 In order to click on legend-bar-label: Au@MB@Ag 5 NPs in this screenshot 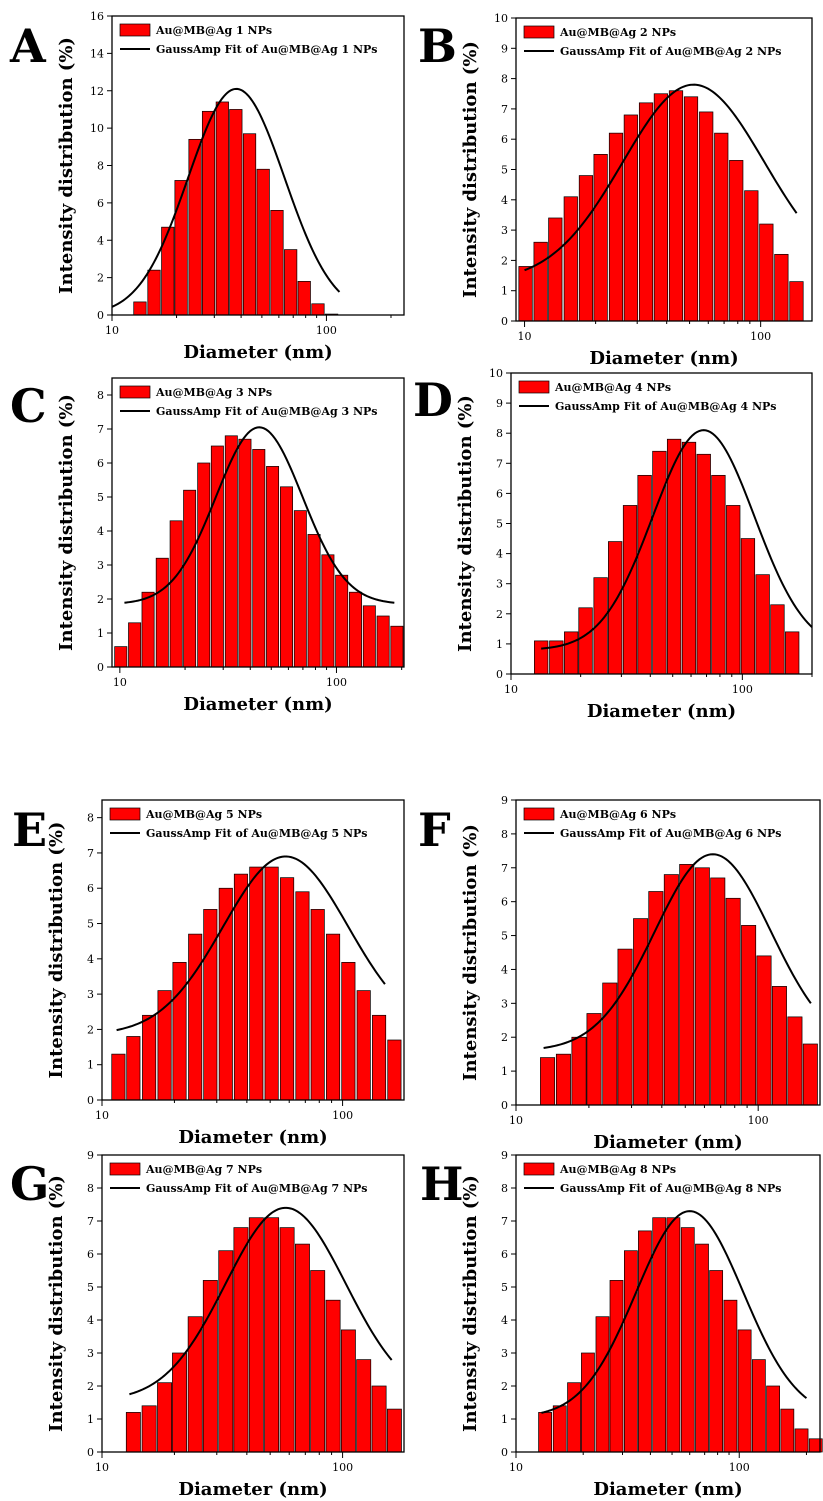, I will do `click(203, 814)`.